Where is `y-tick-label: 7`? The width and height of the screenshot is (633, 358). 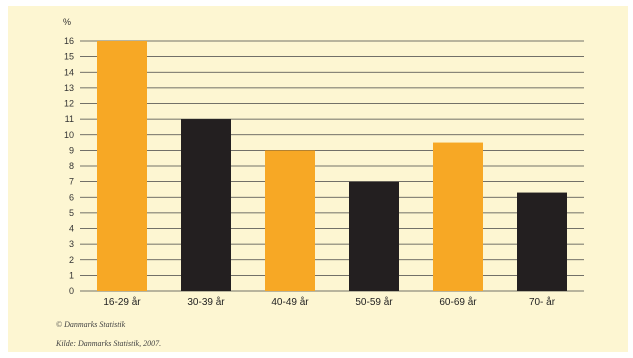 y-tick-label: 7 is located at coordinates (71, 182).